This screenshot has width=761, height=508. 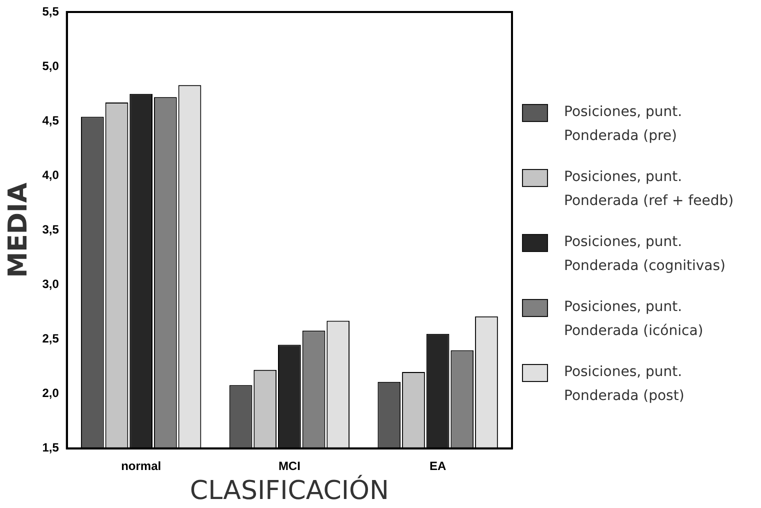 What do you see at coordinates (51, 229) in the screenshot?
I see `y-tick-label: 3,5` at bounding box center [51, 229].